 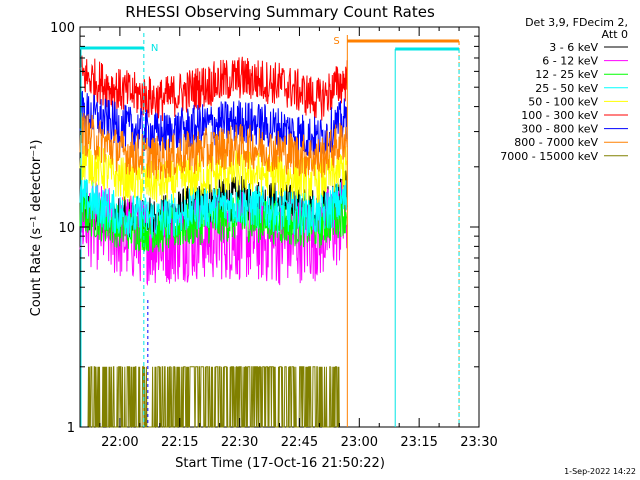 I want to click on y-tick-label-10: 10, so click(x=66, y=228).